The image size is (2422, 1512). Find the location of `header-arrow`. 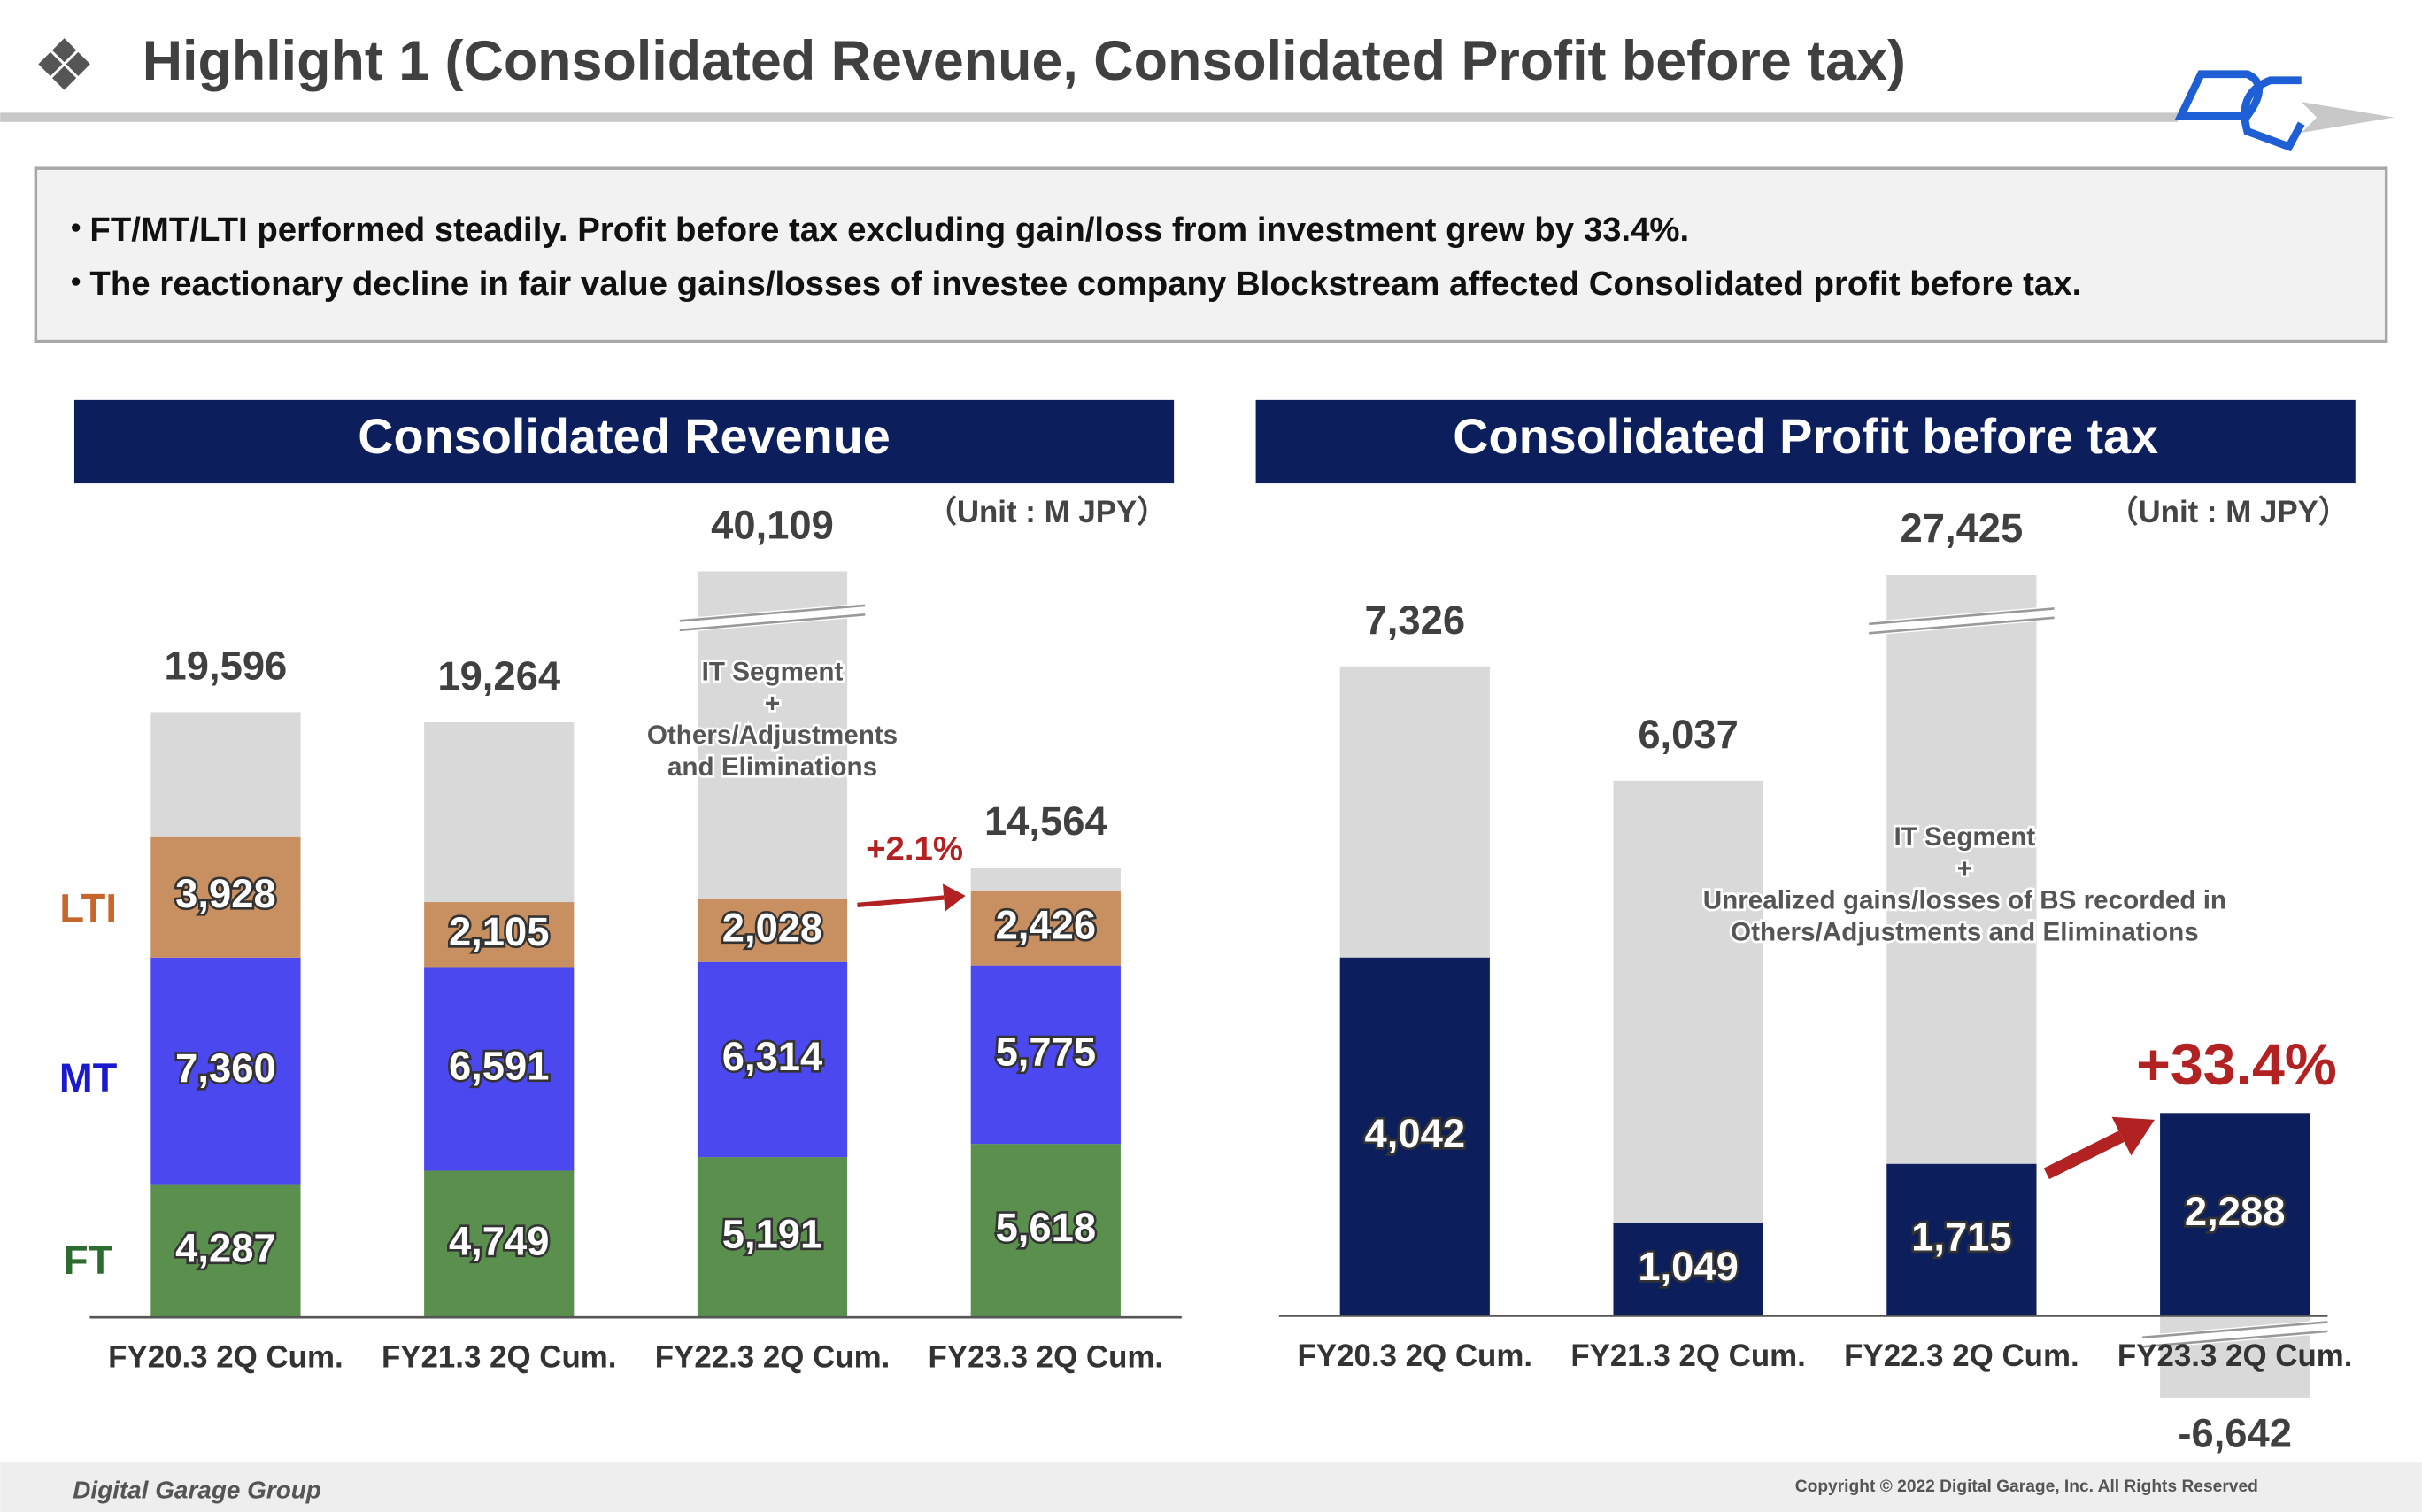

header-arrow is located at coordinates (2348, 118).